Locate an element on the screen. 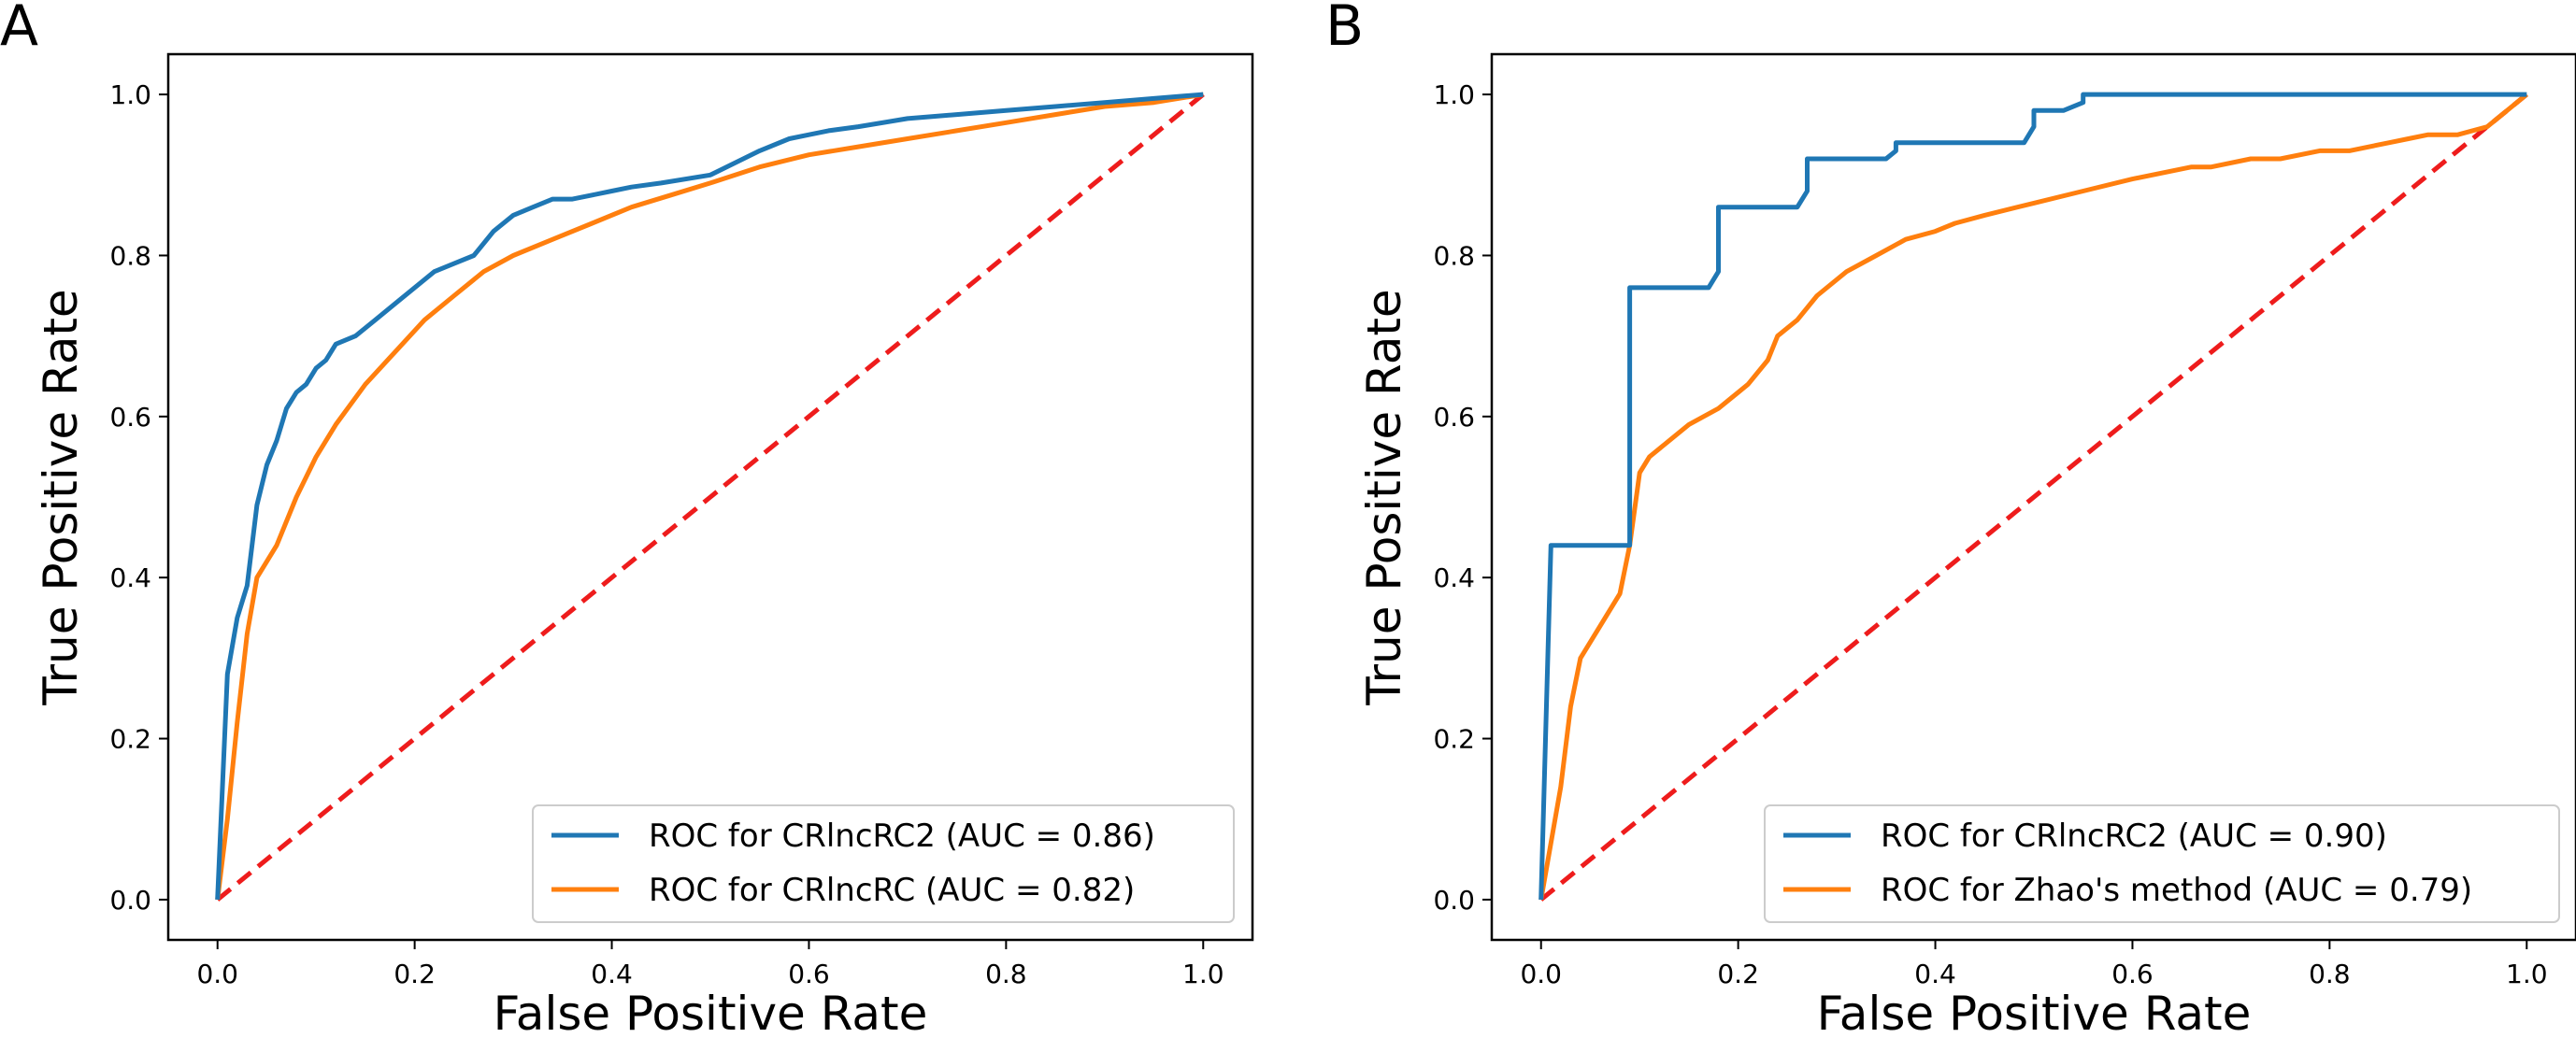 The image size is (2576, 1038). panel-b-y-tick-label: 0.2 is located at coordinates (1454, 739).